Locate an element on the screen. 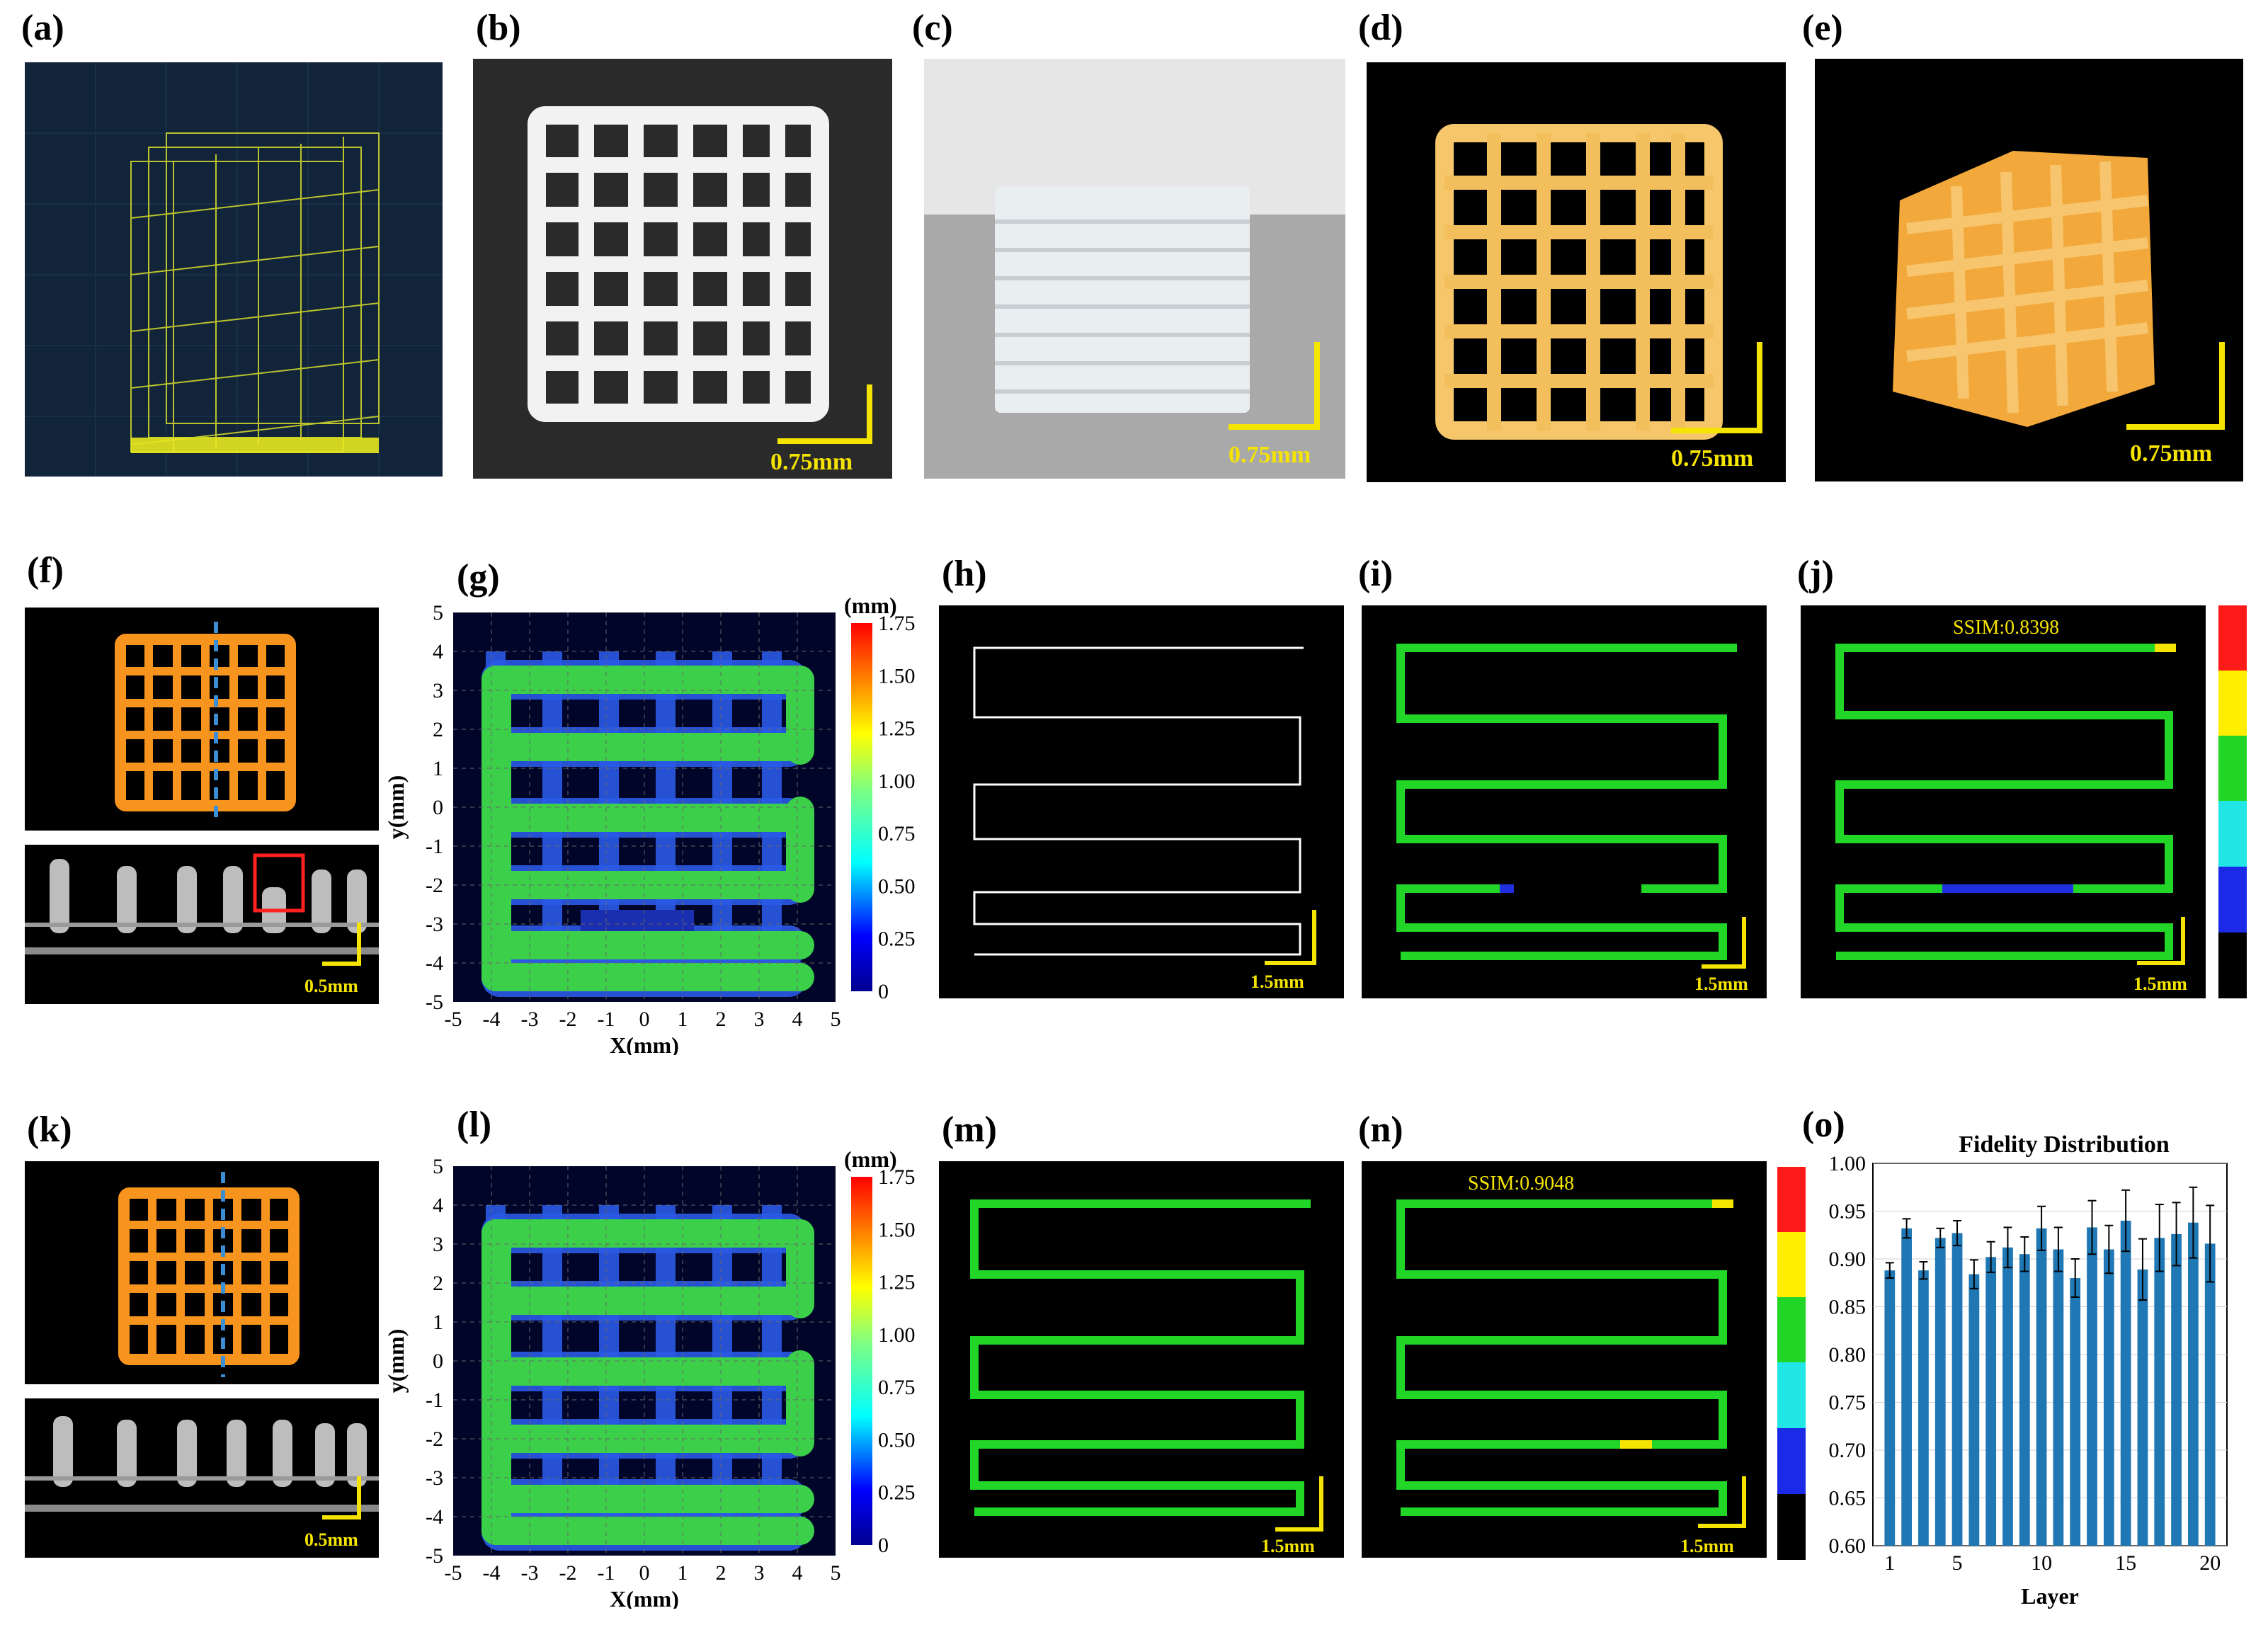  scale-bar-n is located at coordinates (1722, 1502).